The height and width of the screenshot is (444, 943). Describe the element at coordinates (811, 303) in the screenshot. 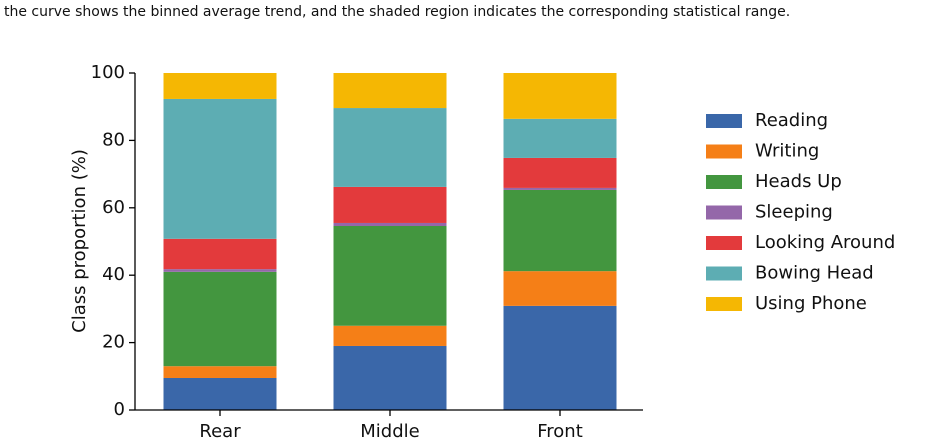

I see `legend-label: Using Phone` at that location.